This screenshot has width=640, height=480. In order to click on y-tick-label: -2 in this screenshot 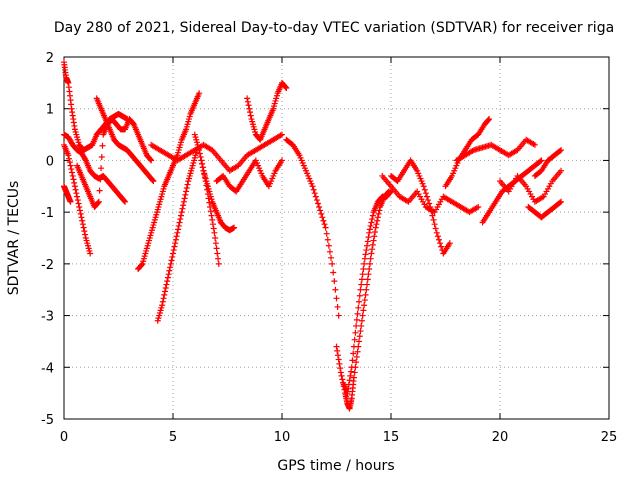, I will do `click(47, 265)`.